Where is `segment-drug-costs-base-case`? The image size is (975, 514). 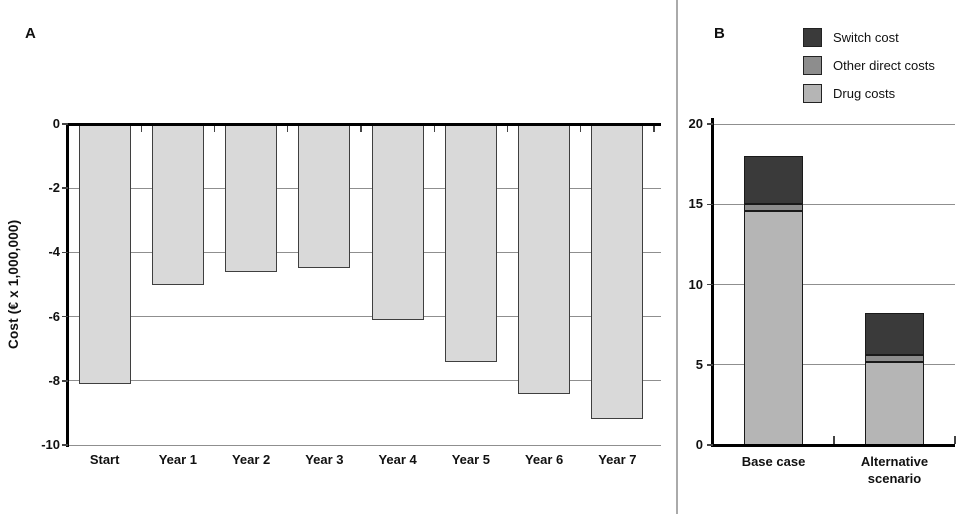 segment-drug-costs-base-case is located at coordinates (773, 327).